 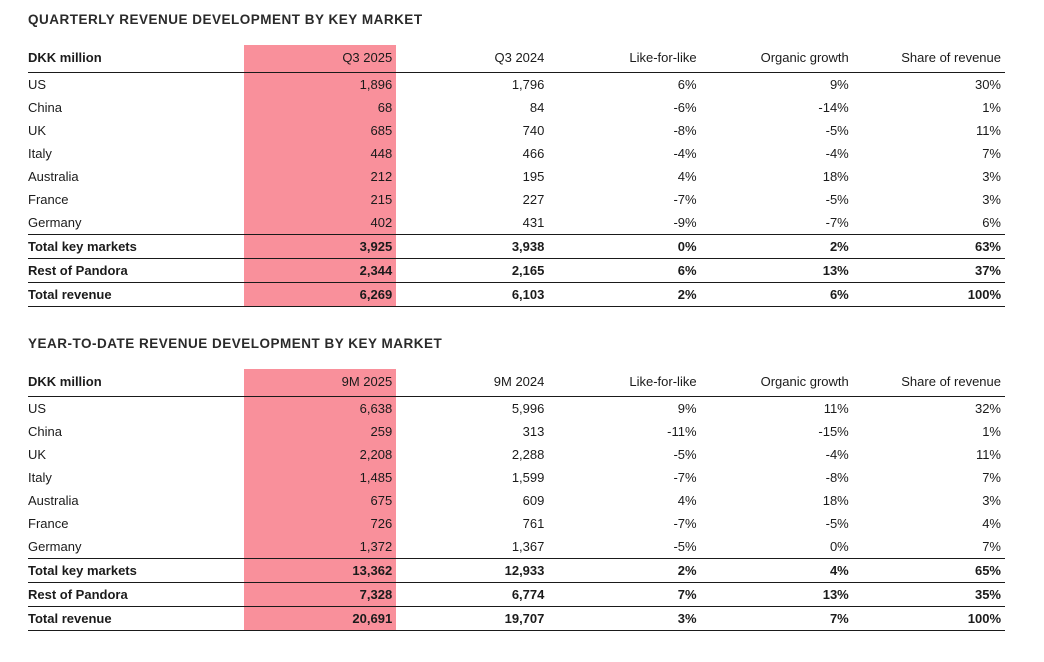 What do you see at coordinates (472, 618) in the screenshot?
I see `cell-value: 19,707` at bounding box center [472, 618].